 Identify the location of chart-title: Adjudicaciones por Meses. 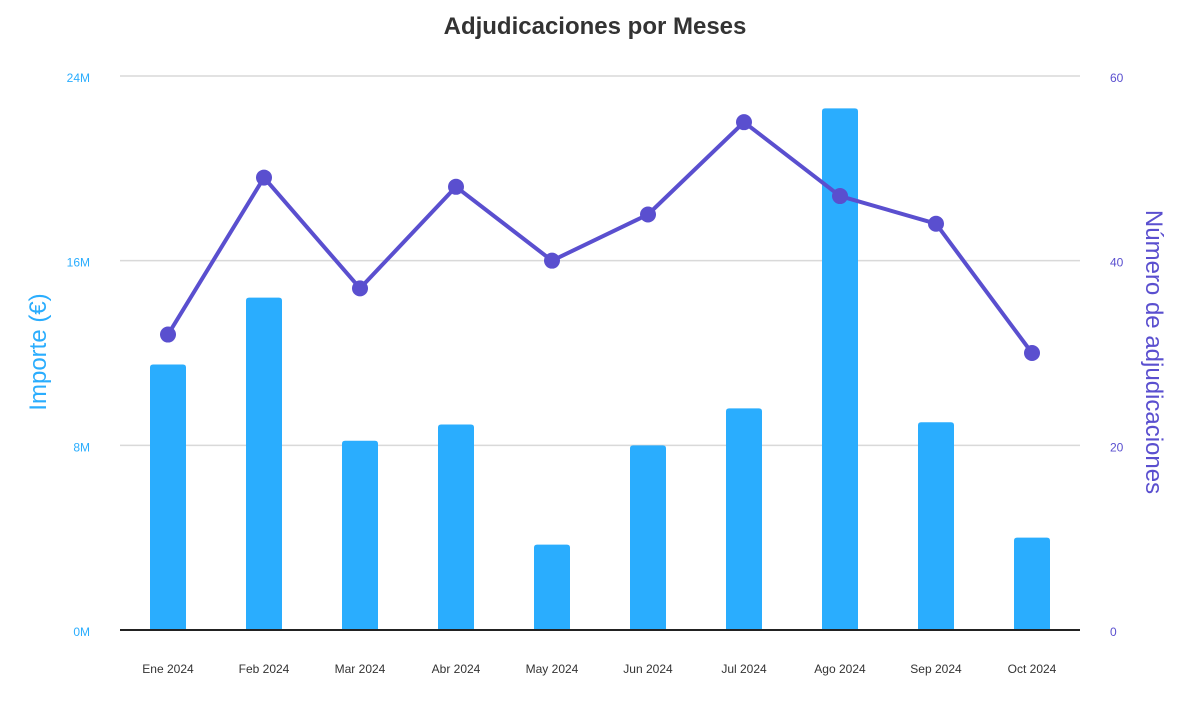
(595, 26).